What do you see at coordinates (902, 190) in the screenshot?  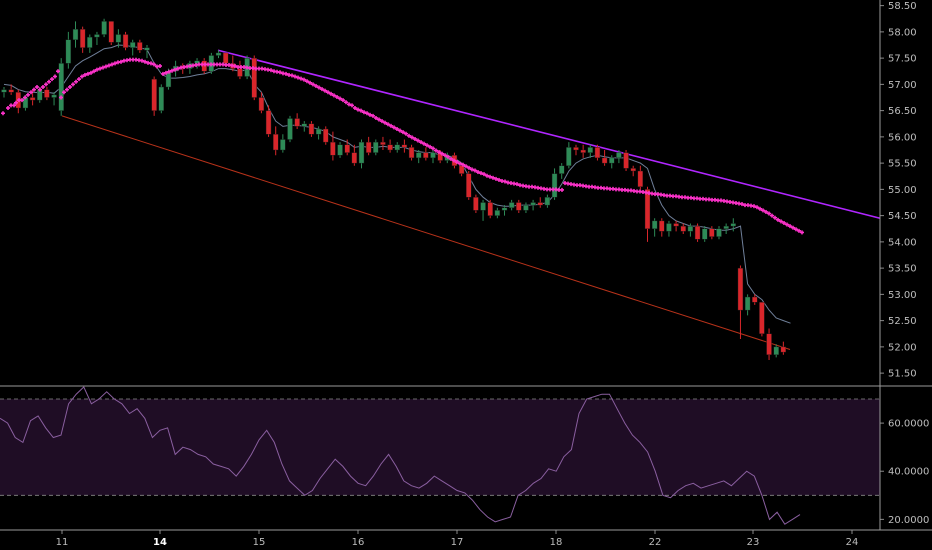 I see `price-tick-label: 55.00` at bounding box center [902, 190].